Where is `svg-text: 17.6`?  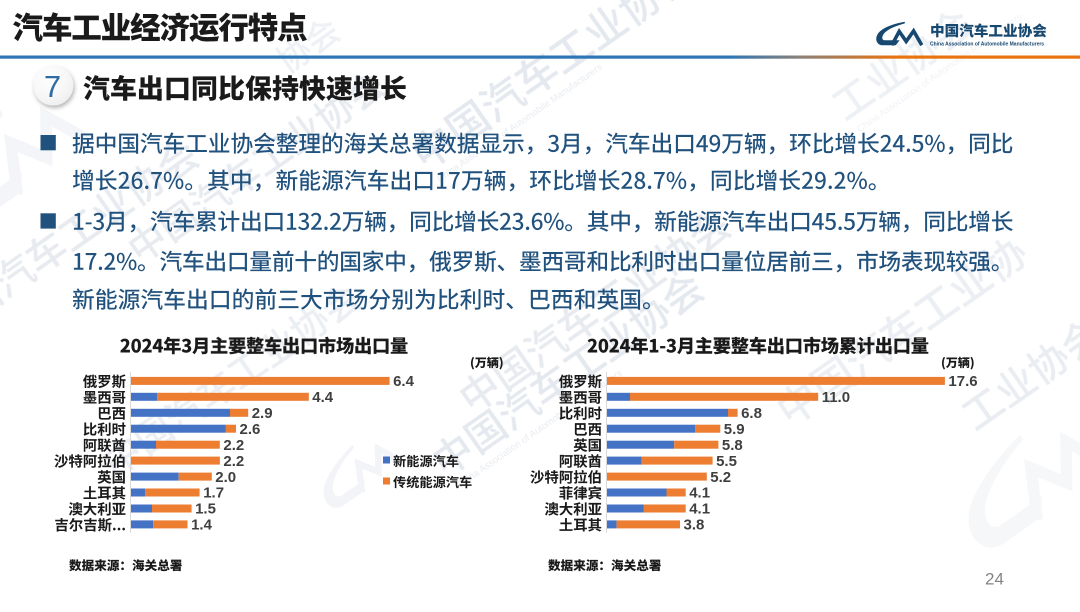
svg-text: 17.6 is located at coordinates (962, 381).